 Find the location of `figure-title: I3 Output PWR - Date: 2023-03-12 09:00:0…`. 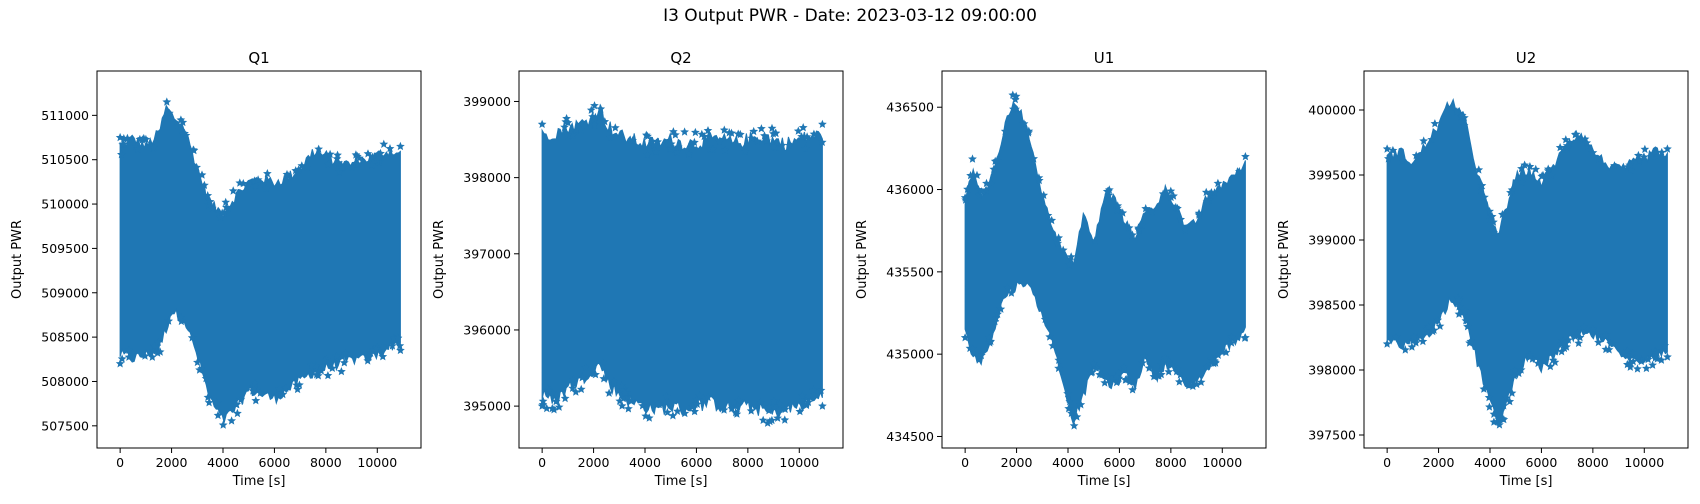

figure-title: I3 Output PWR - Date: 2023-03-12 09:00:0… is located at coordinates (850, 16).